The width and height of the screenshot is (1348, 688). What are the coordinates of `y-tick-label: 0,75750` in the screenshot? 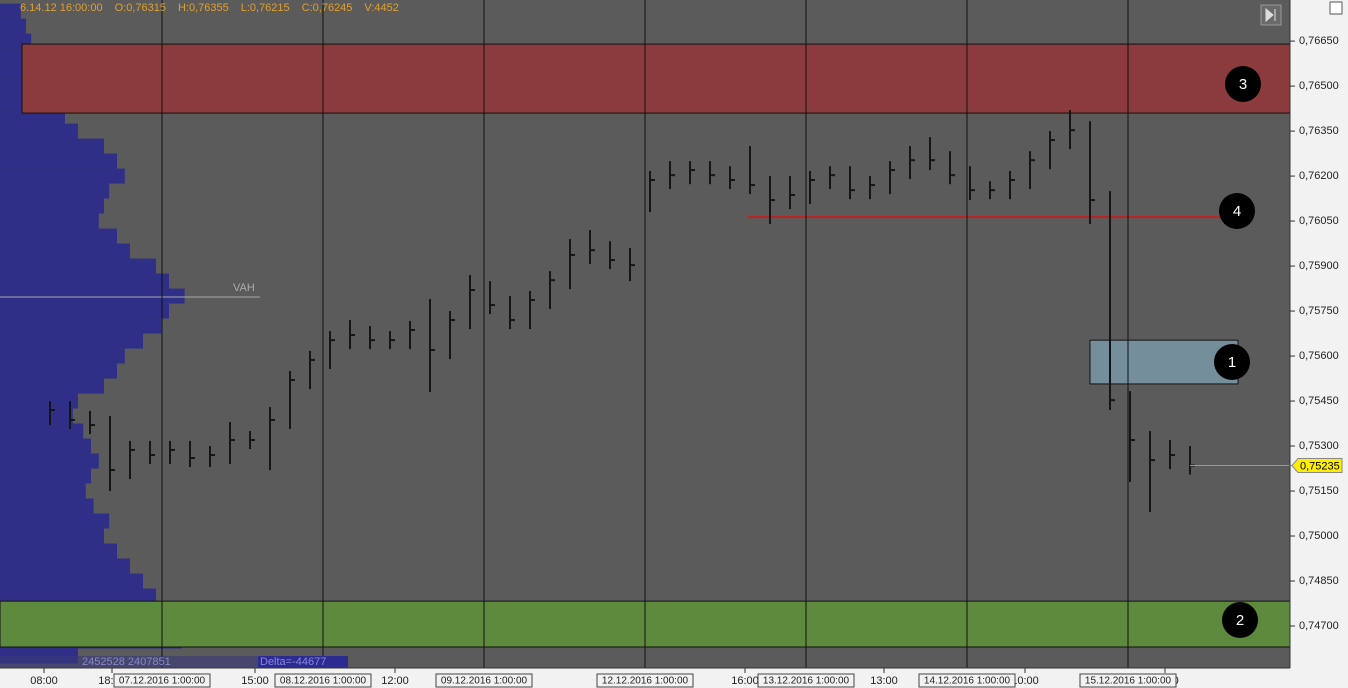 It's located at (1319, 311).